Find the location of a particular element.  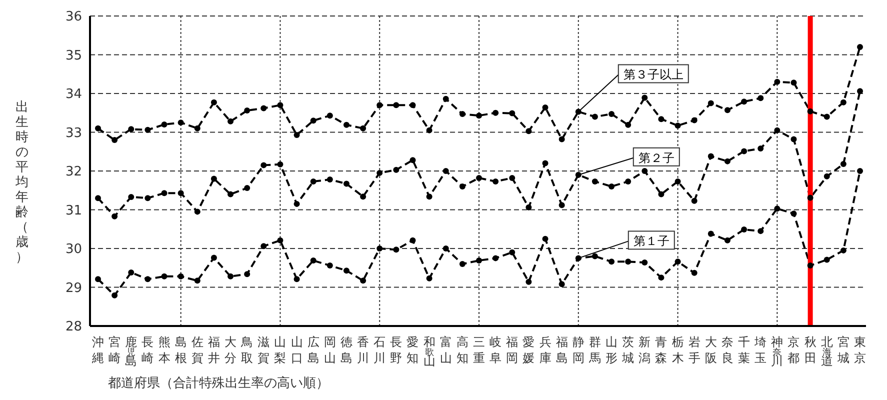

x-tick-label: 富山 is located at coordinates (446, 350).